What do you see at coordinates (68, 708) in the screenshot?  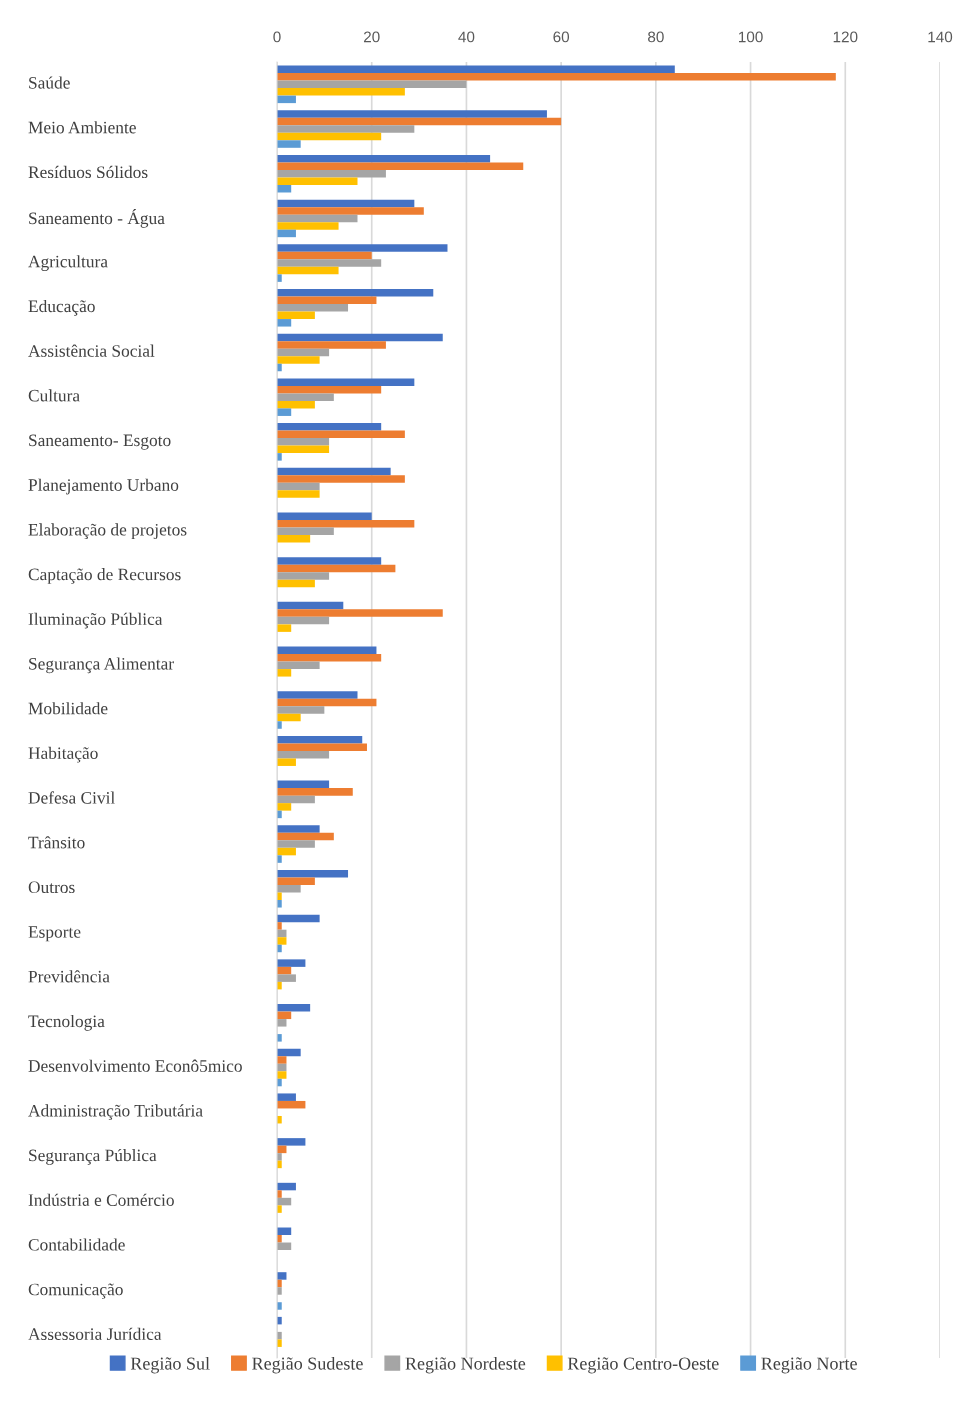 I see `y-tick-label: Mobilidade` at bounding box center [68, 708].